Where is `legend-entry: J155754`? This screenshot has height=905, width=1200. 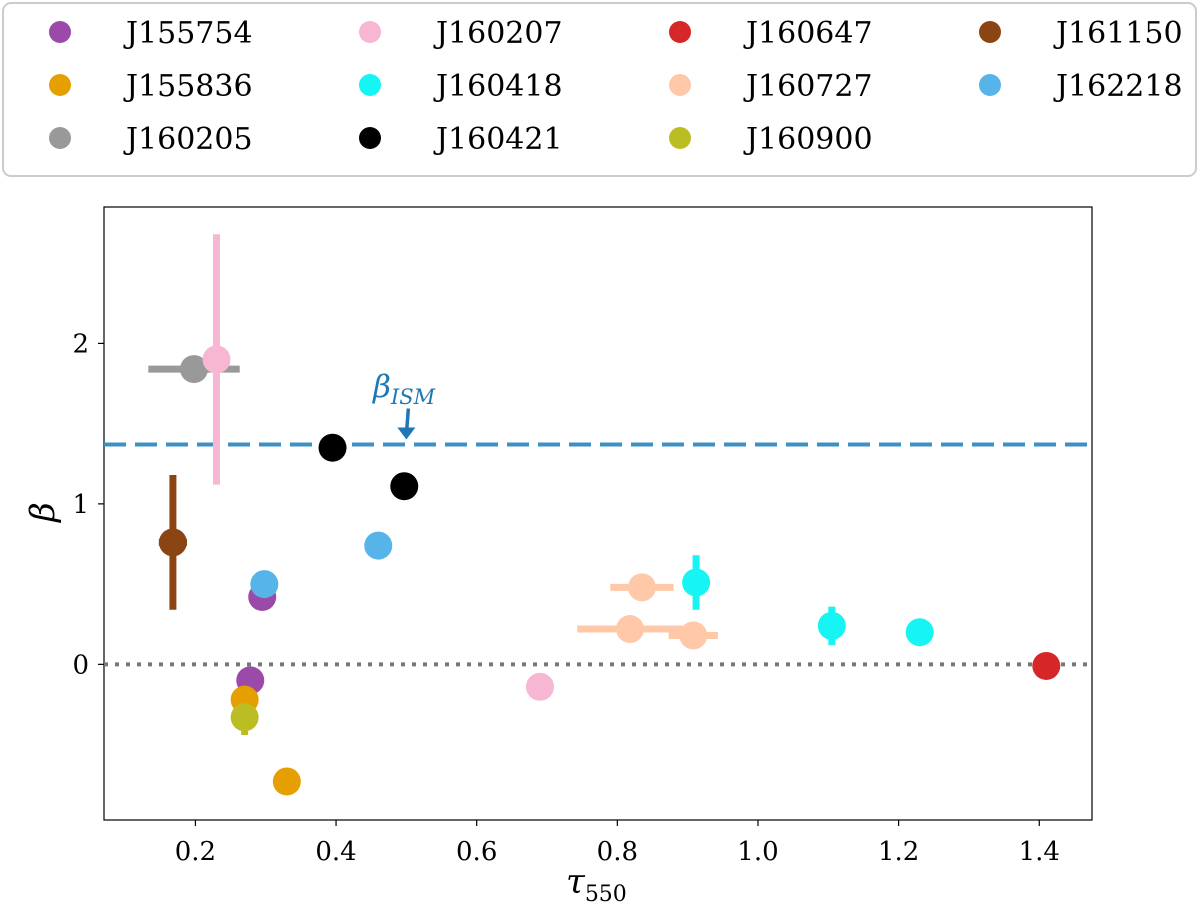
legend-entry: J155754 is located at coordinates (151, 33).